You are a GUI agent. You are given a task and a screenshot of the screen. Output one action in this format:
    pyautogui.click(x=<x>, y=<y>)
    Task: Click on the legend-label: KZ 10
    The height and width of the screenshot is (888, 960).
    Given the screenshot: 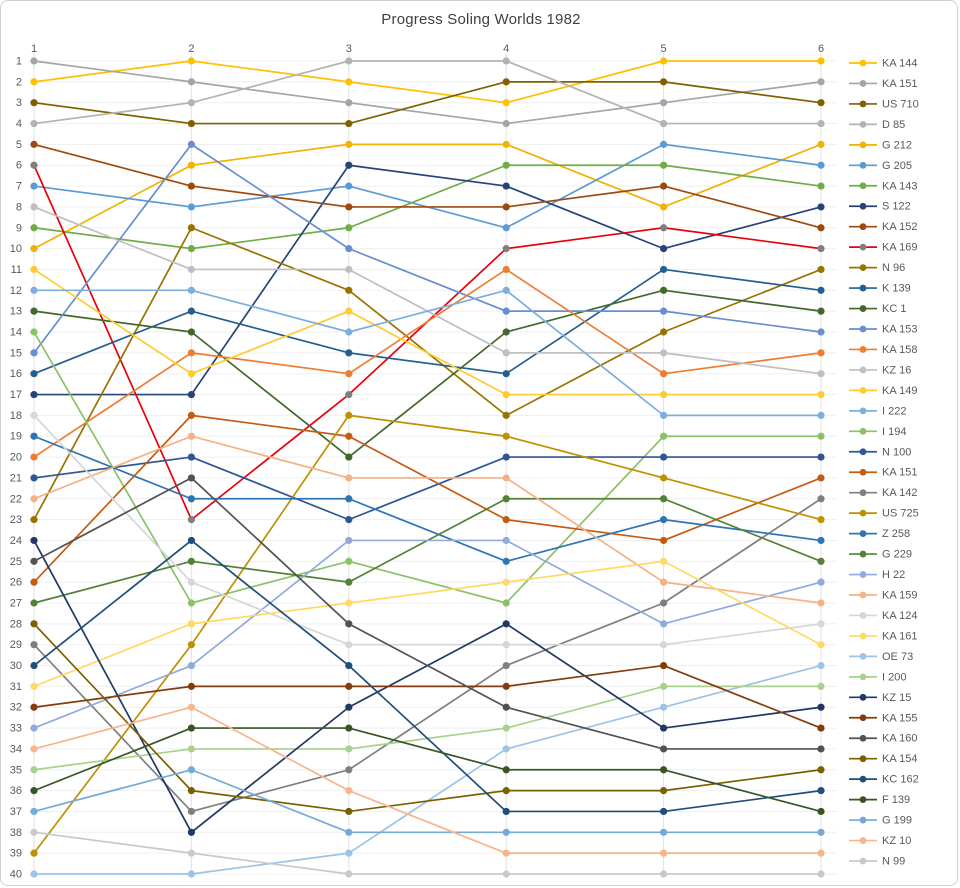 What is the action you would take?
    pyautogui.click(x=896, y=841)
    